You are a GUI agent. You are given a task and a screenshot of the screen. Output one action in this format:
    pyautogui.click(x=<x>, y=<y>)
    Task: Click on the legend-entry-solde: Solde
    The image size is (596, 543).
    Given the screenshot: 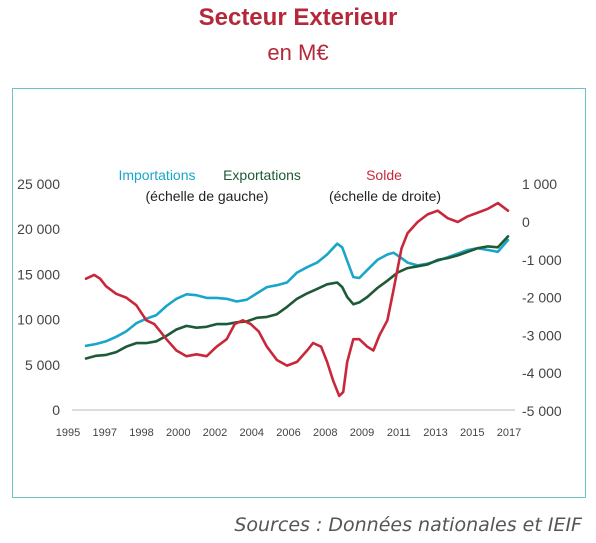 What is the action you would take?
    pyautogui.click(x=384, y=175)
    